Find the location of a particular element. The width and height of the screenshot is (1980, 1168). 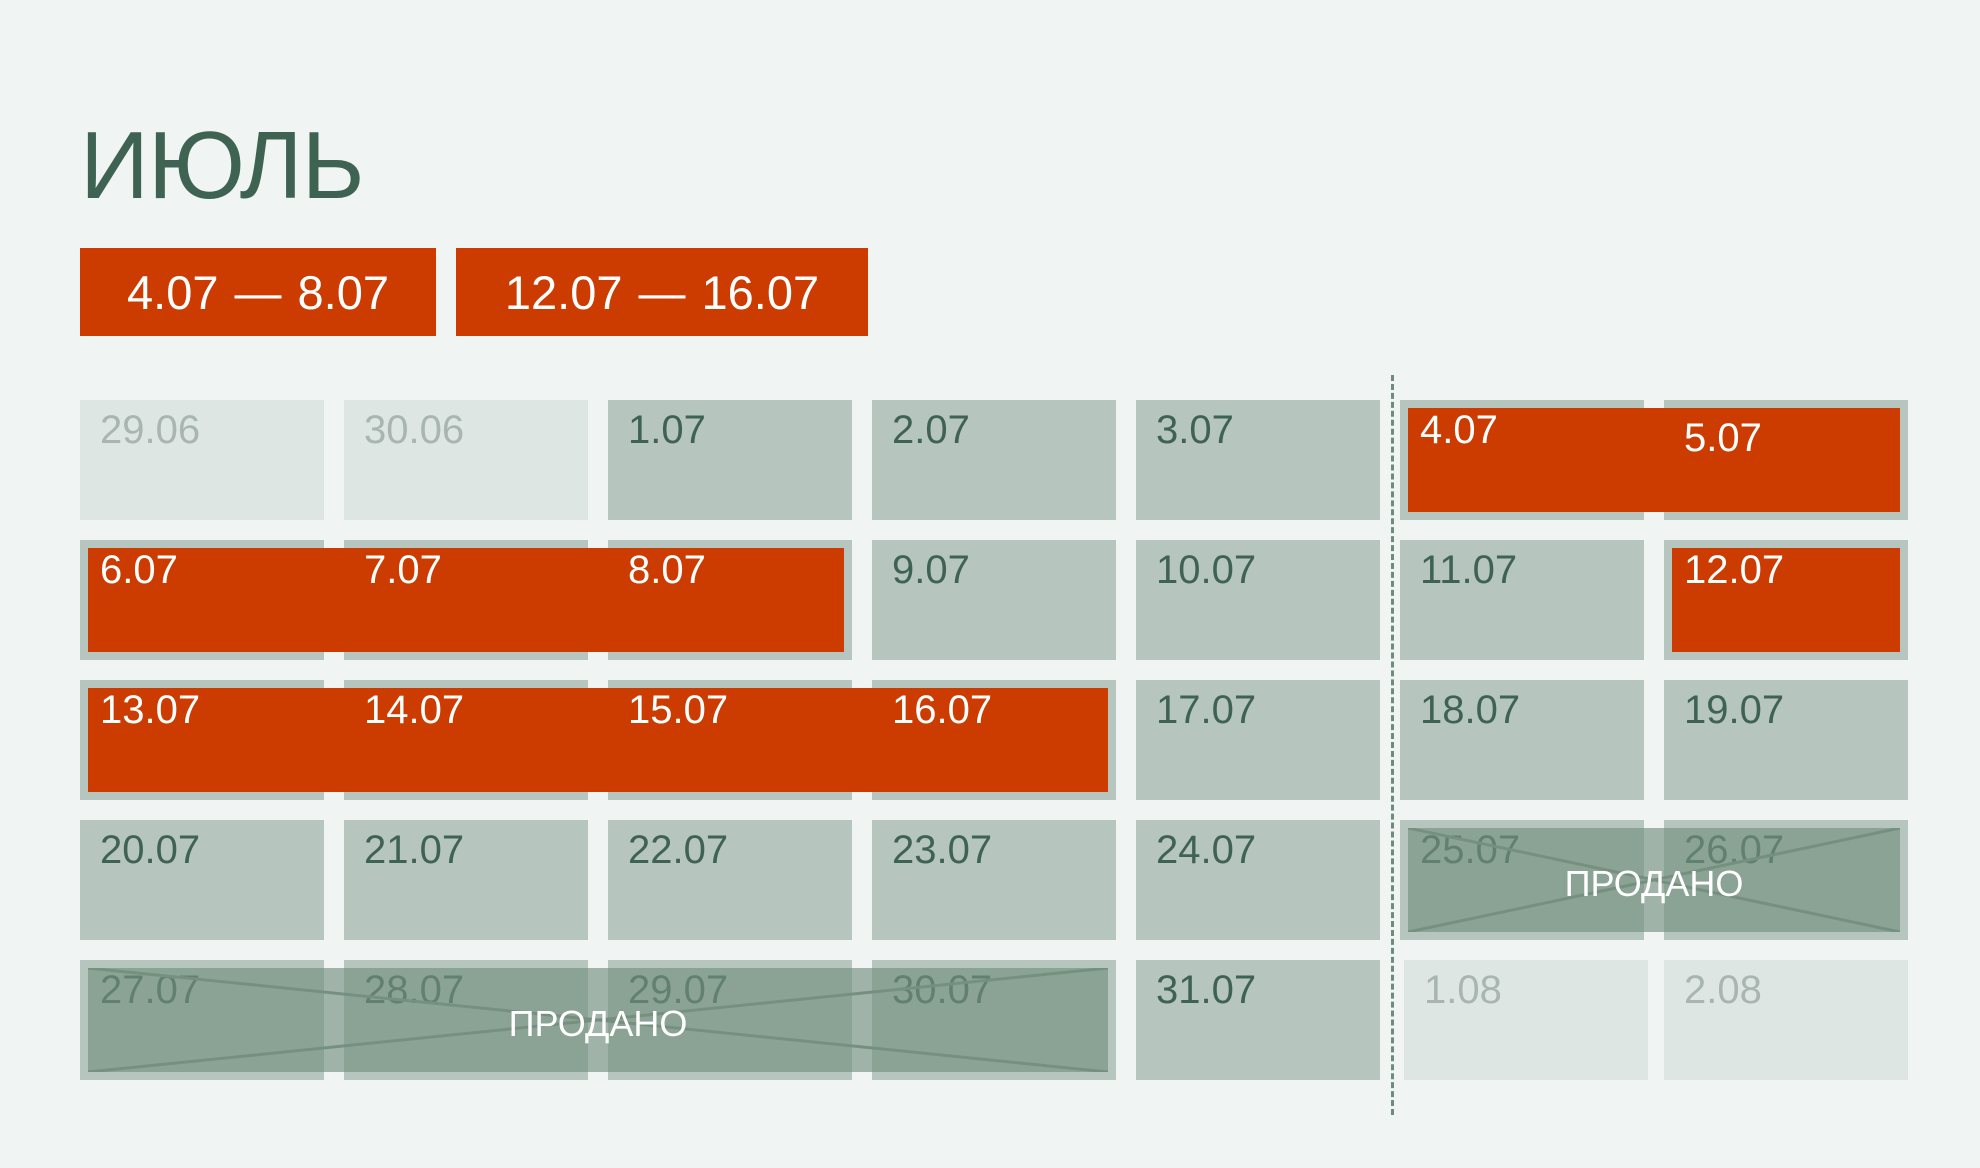

booking-range-2: 12.07 — 16.07 is located at coordinates (662, 292).